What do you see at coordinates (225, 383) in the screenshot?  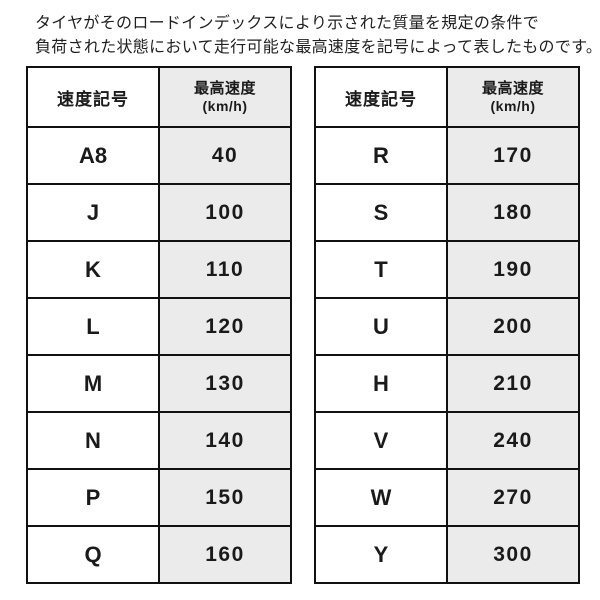 I see `max-speed-cell: 130` at bounding box center [225, 383].